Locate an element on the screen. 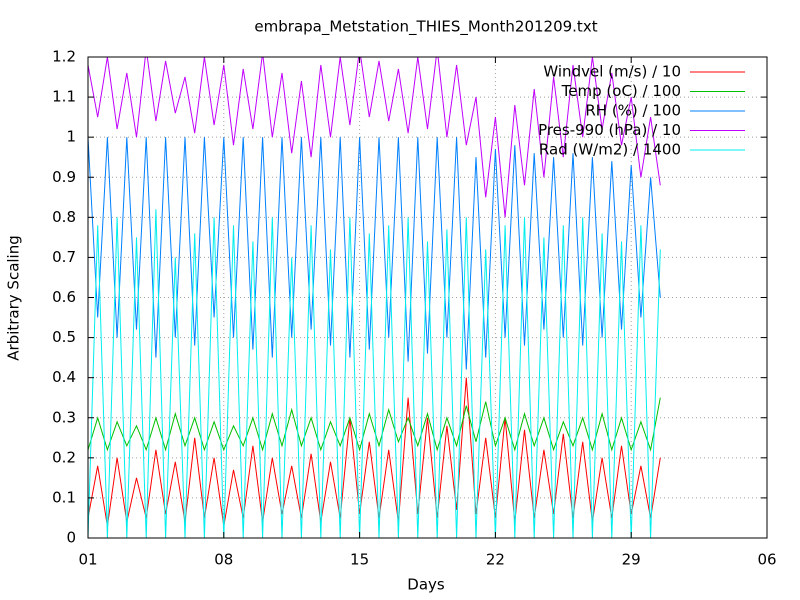  x-tick-label: 15 is located at coordinates (359, 560).